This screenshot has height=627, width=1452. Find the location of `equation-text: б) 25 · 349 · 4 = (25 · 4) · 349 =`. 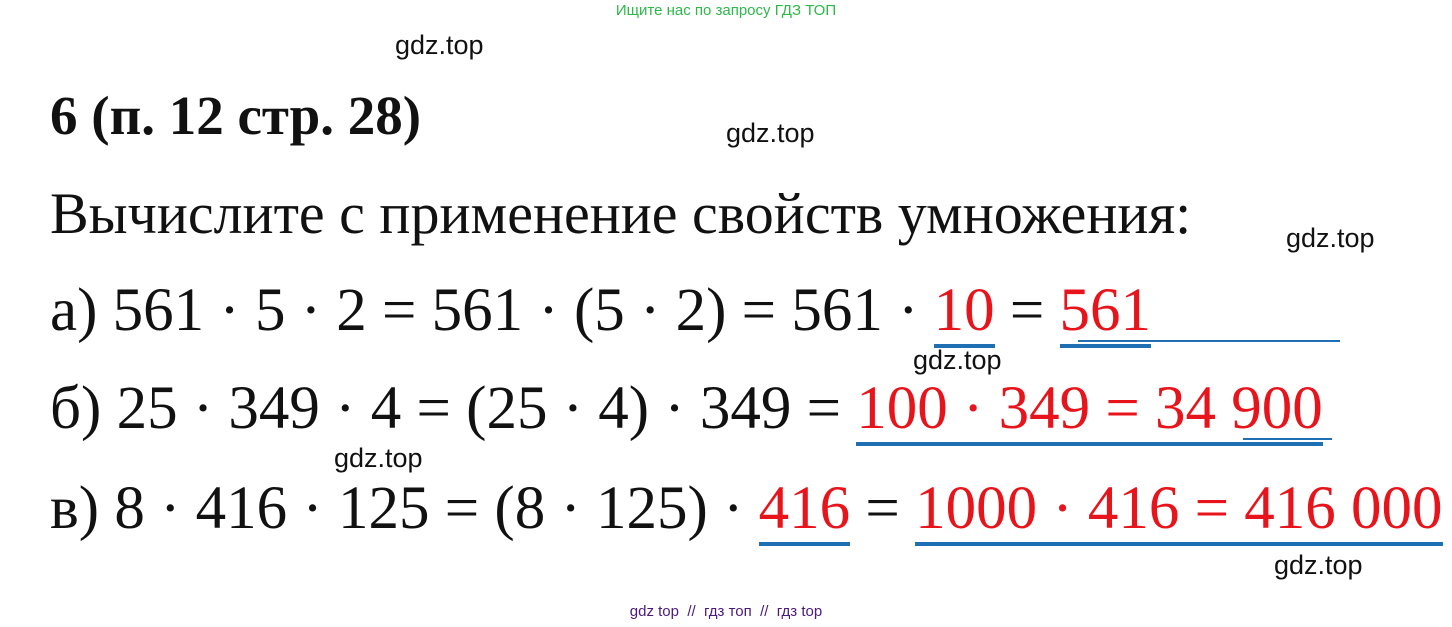

equation-text: б) 25 · 349 · 4 = (25 · 4) · 349 = is located at coordinates (453, 408).